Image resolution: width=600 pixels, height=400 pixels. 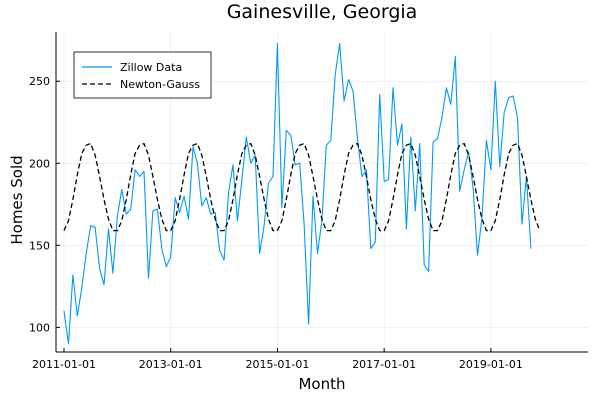 What do you see at coordinates (491, 364) in the screenshot?
I see `x-tick-label: 2019-01-01` at bounding box center [491, 364].